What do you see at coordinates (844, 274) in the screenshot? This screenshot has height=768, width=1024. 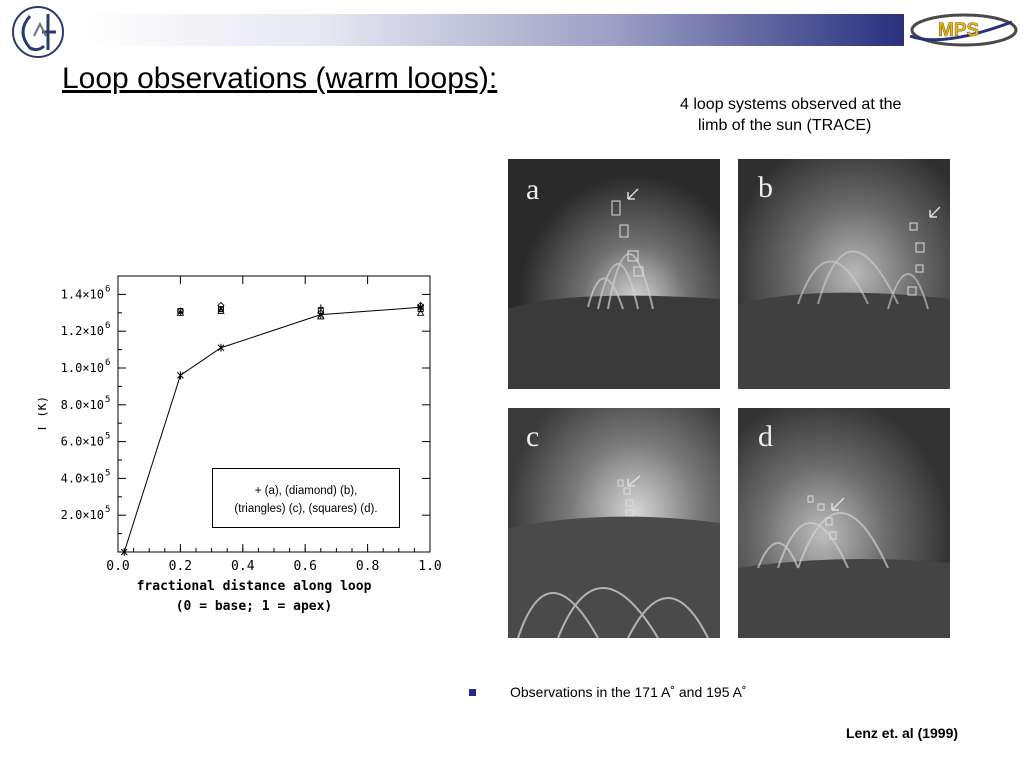 I see `trace-panel-b: b` at bounding box center [844, 274].